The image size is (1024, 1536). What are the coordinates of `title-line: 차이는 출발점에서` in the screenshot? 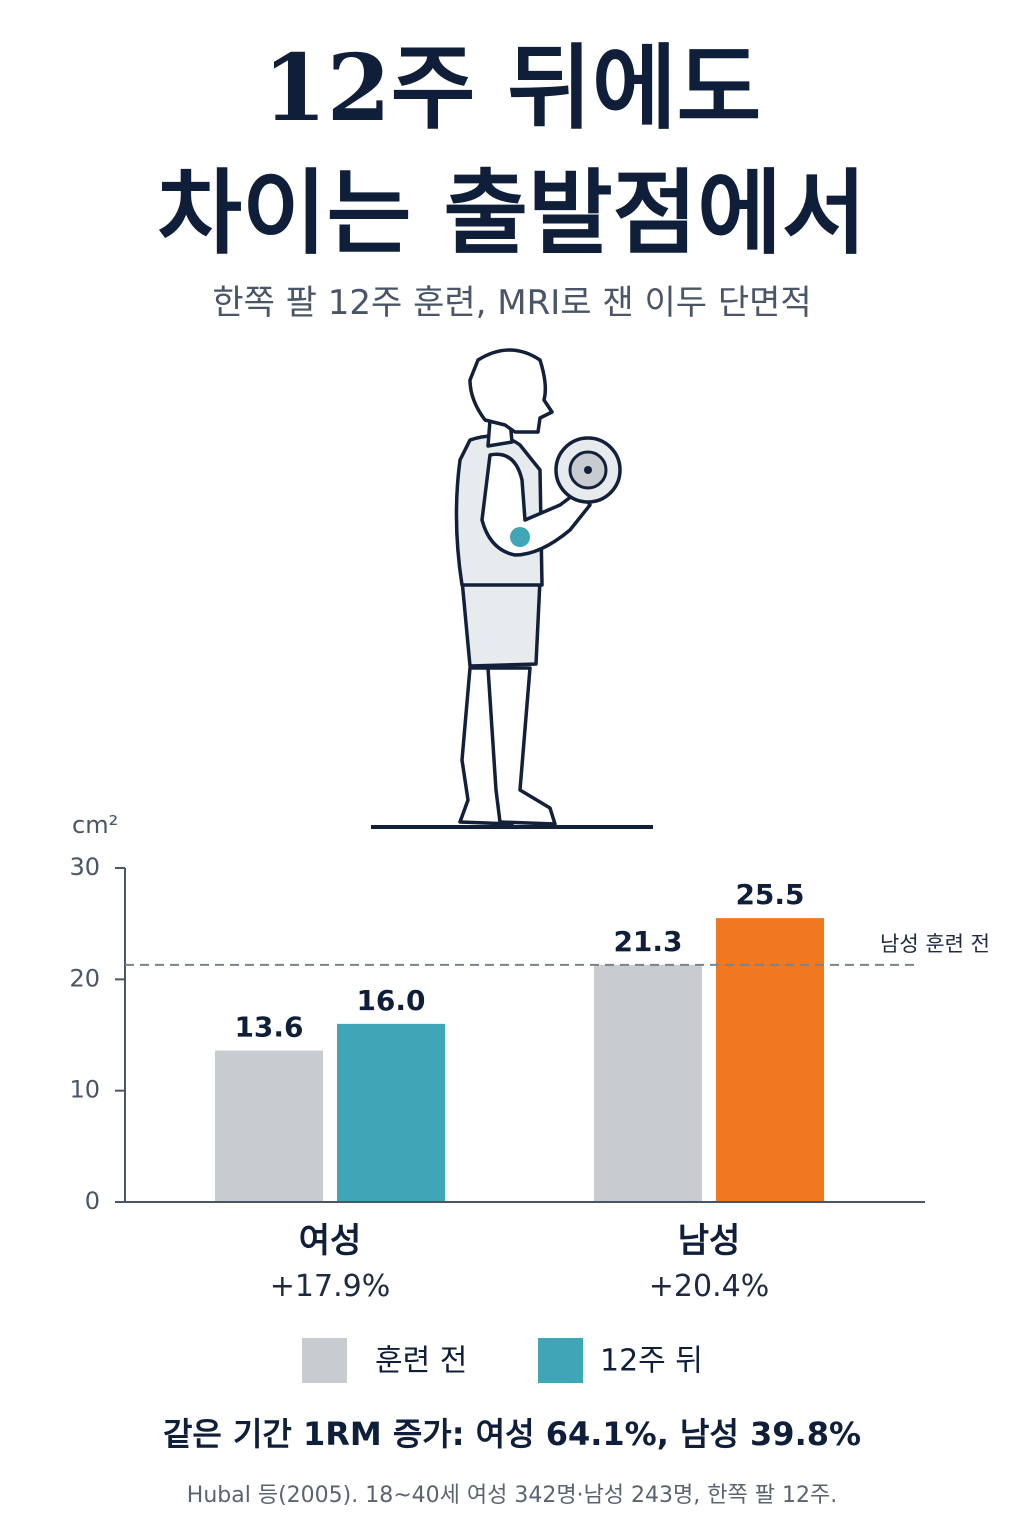 It's located at (511, 213).